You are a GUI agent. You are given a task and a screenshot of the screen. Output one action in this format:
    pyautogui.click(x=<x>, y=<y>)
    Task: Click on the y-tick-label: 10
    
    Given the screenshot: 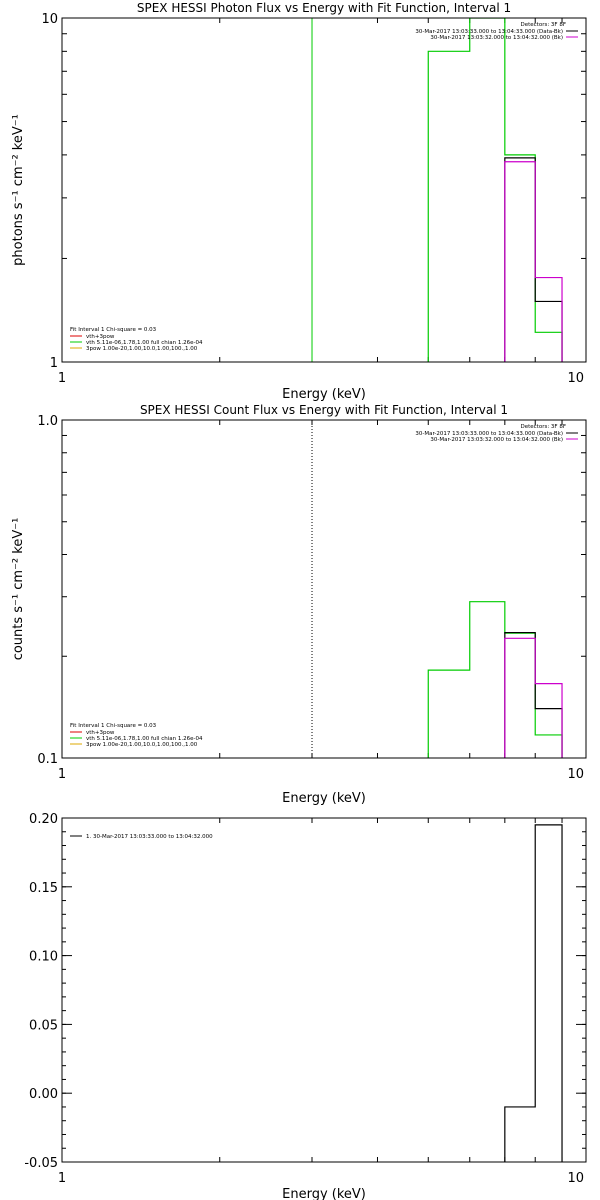 What is the action you would take?
    pyautogui.click(x=49, y=19)
    